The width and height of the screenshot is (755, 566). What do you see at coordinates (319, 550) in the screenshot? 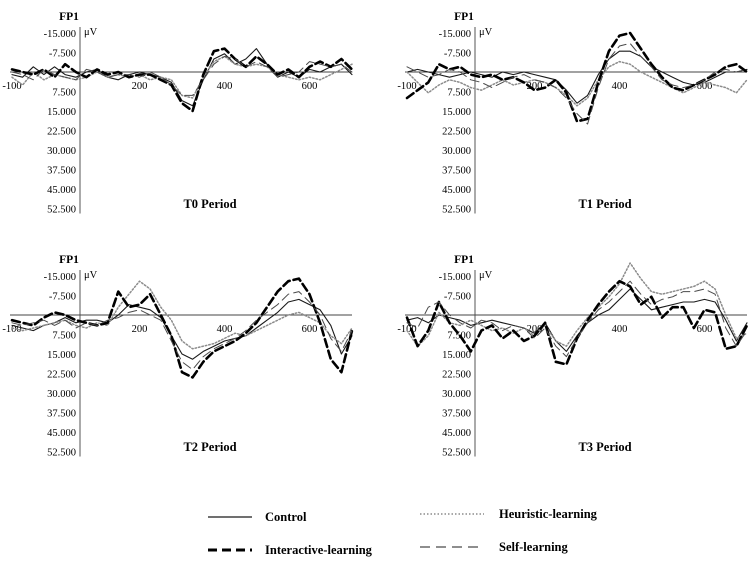
I see `legend-label-interactive-learning: Interactive-learning` at bounding box center [319, 550].